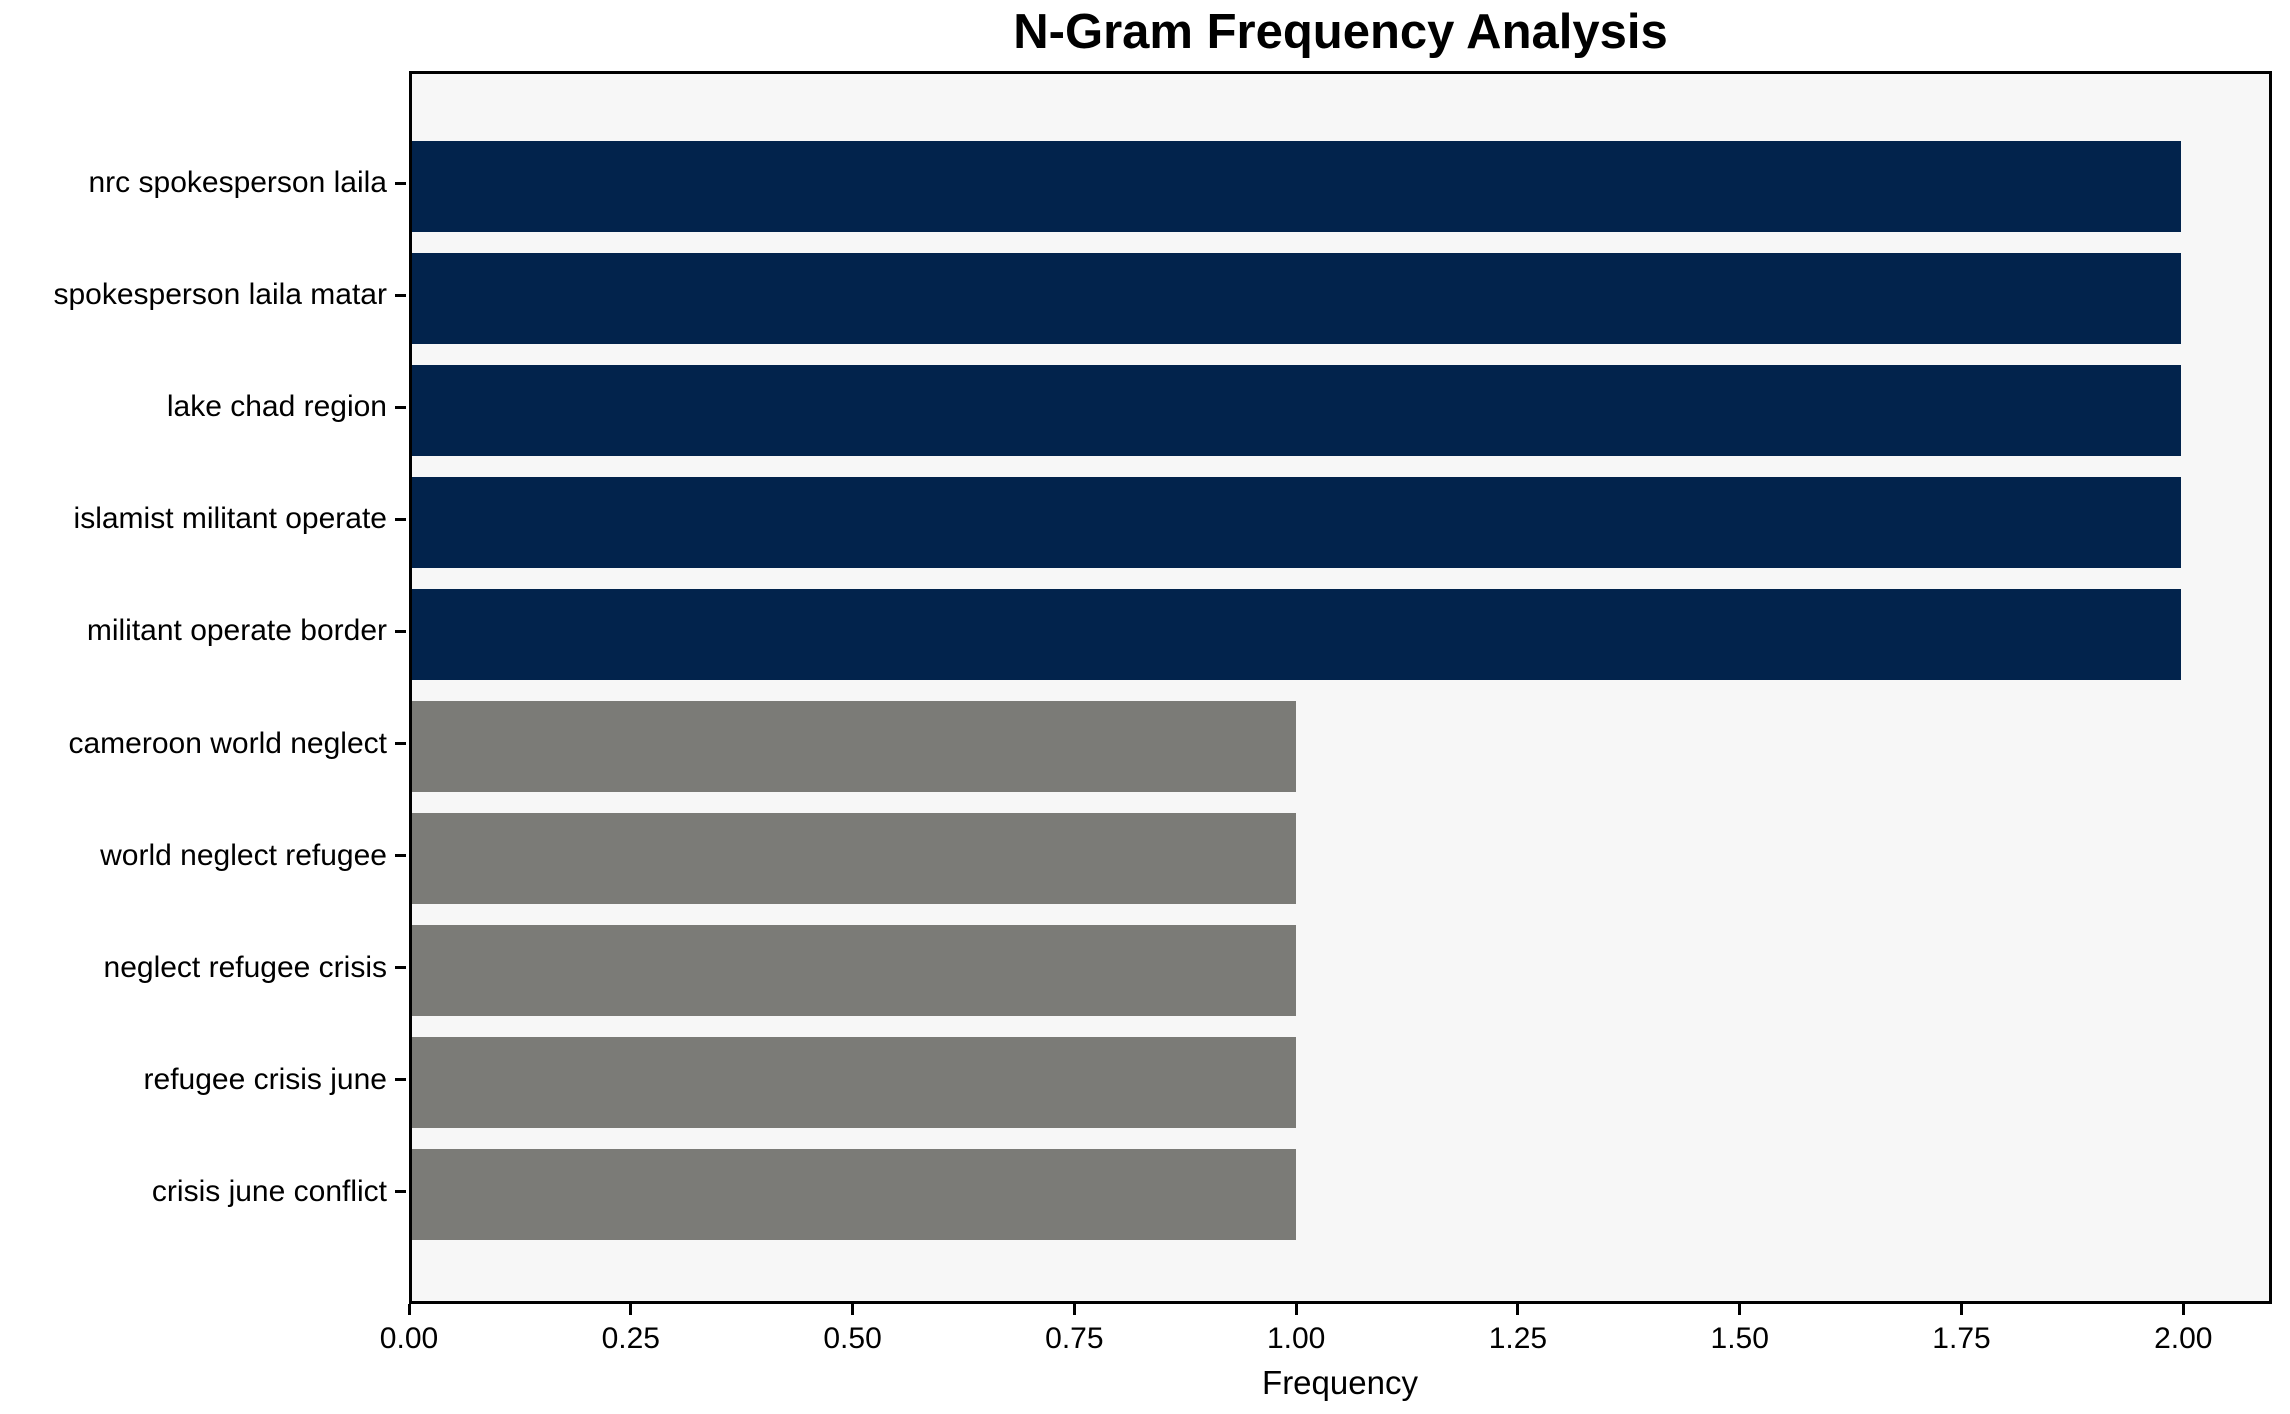  What do you see at coordinates (630, 1338) in the screenshot?
I see `x-tick-label: 0.25` at bounding box center [630, 1338].